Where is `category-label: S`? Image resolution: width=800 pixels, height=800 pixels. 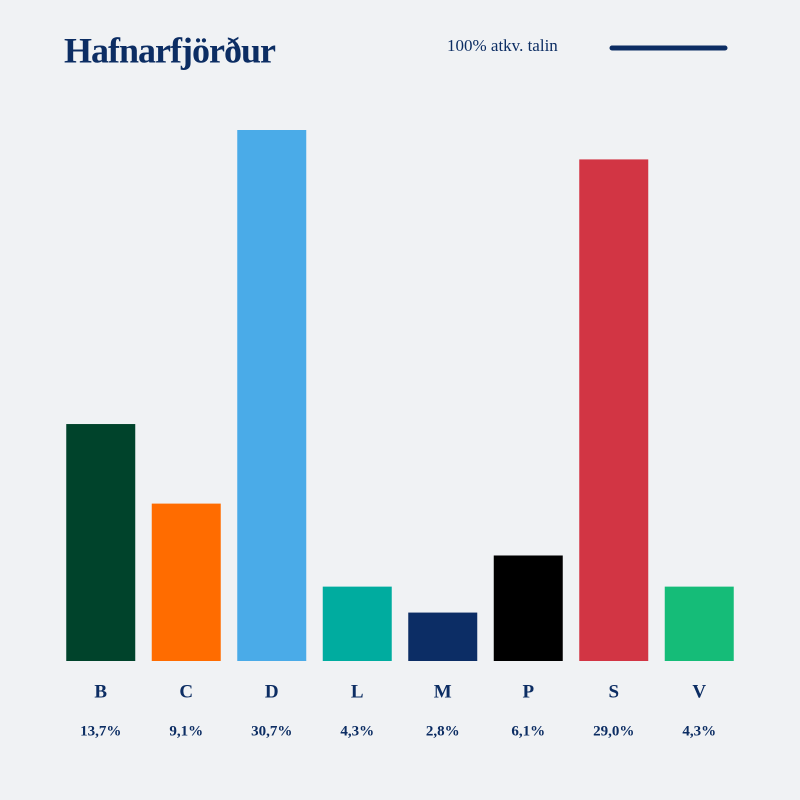
category-label: S is located at coordinates (613, 691).